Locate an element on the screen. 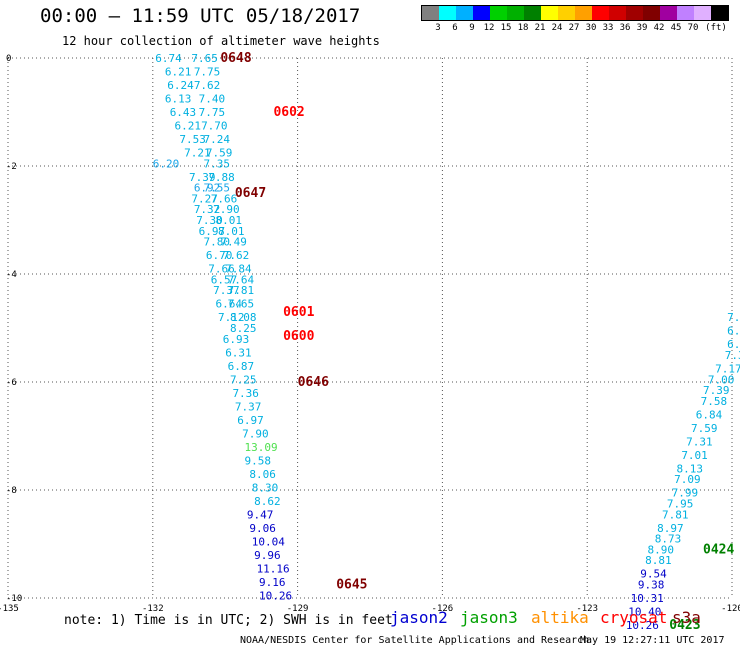 The width and height of the screenshot is (740, 650). wave-height-value: 8.08 is located at coordinates (243, 317).